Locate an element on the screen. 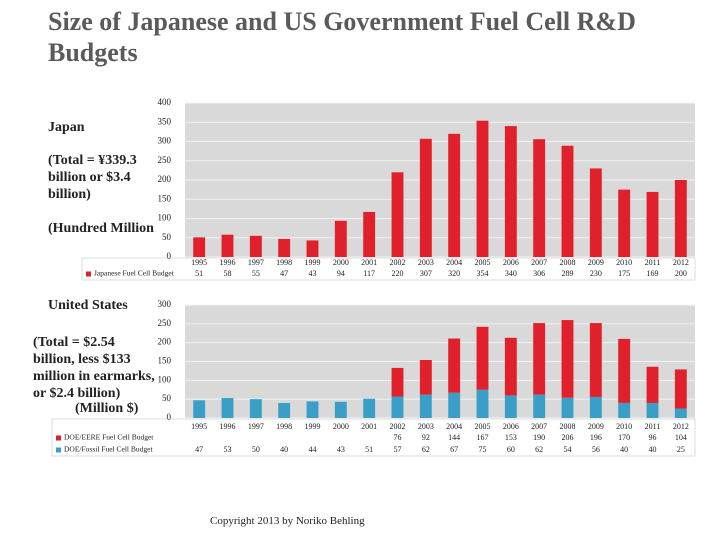  x-tick-label: 1996 is located at coordinates (228, 426).